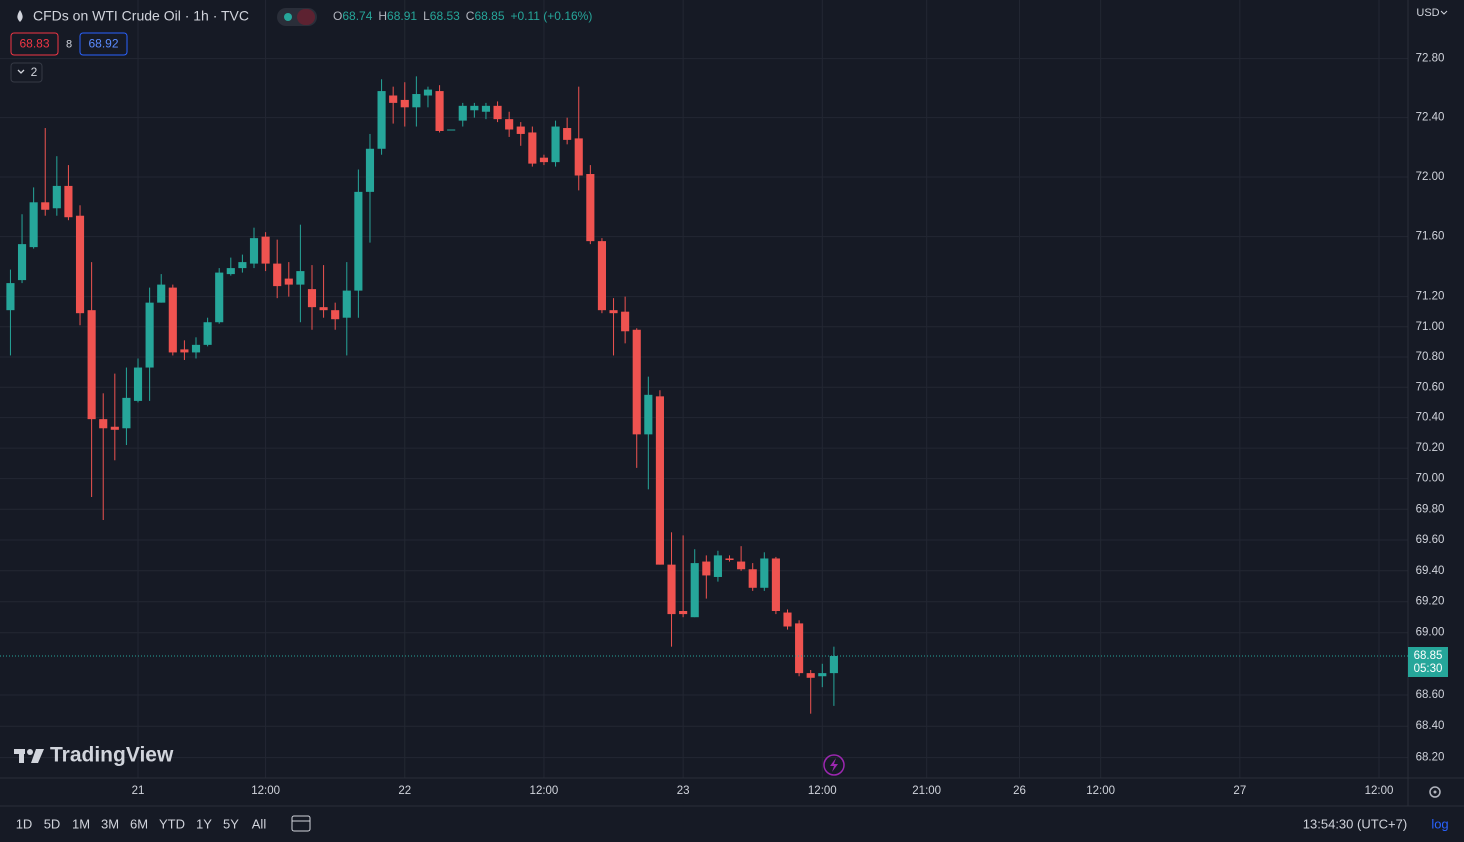 The width and height of the screenshot is (1464, 842). I want to click on sell-button, so click(34, 44).